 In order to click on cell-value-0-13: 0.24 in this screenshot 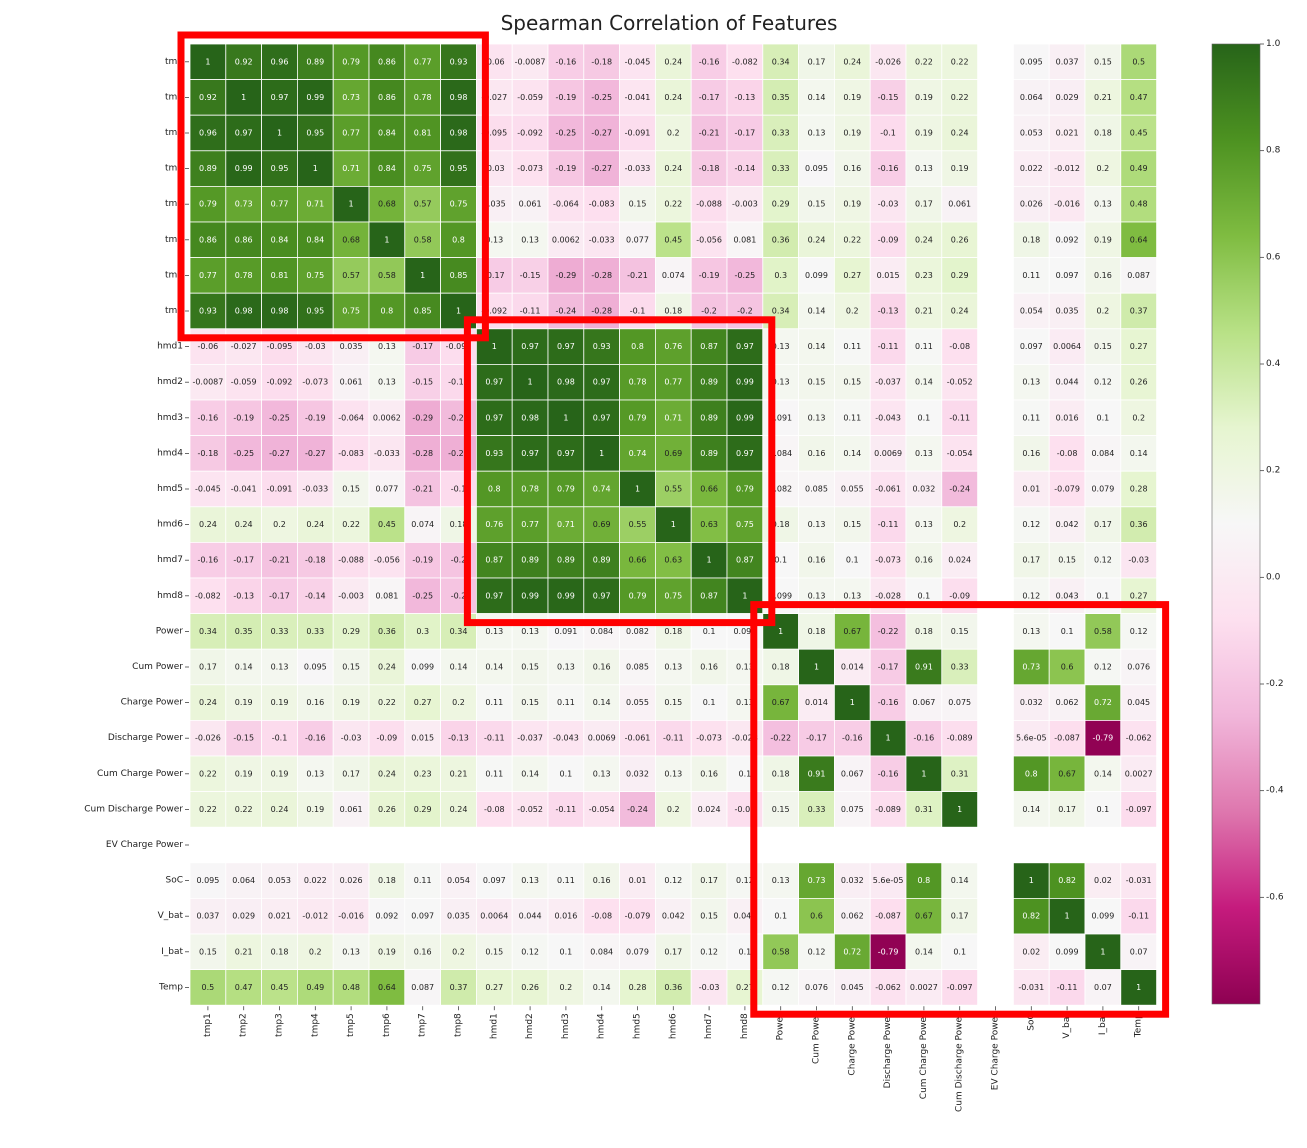, I will do `click(673, 61)`.